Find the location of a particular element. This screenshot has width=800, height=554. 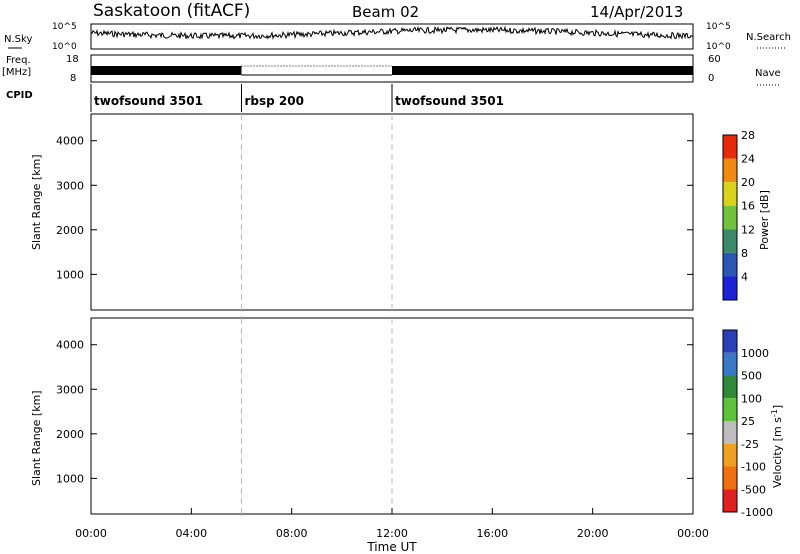

cpid-row: twofsound 3501 rbsp 200 twofsound 3501 is located at coordinates (297, 98).